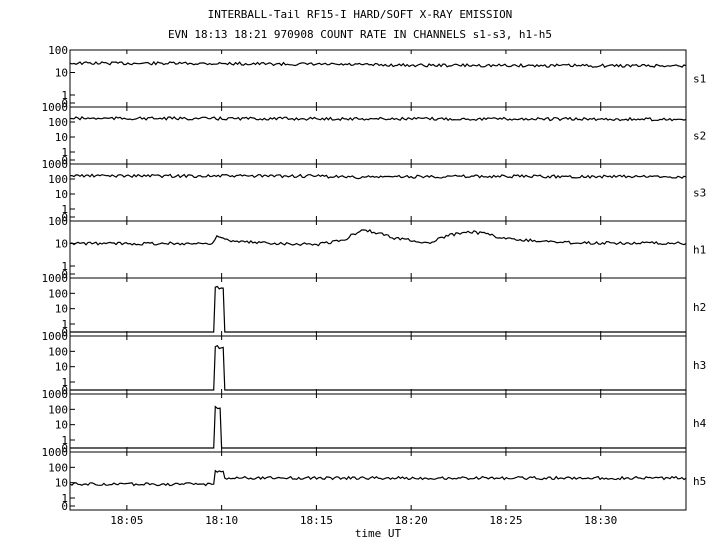  Describe the element at coordinates (700, 423) in the screenshot. I see `channel-label-h4: h4` at that location.